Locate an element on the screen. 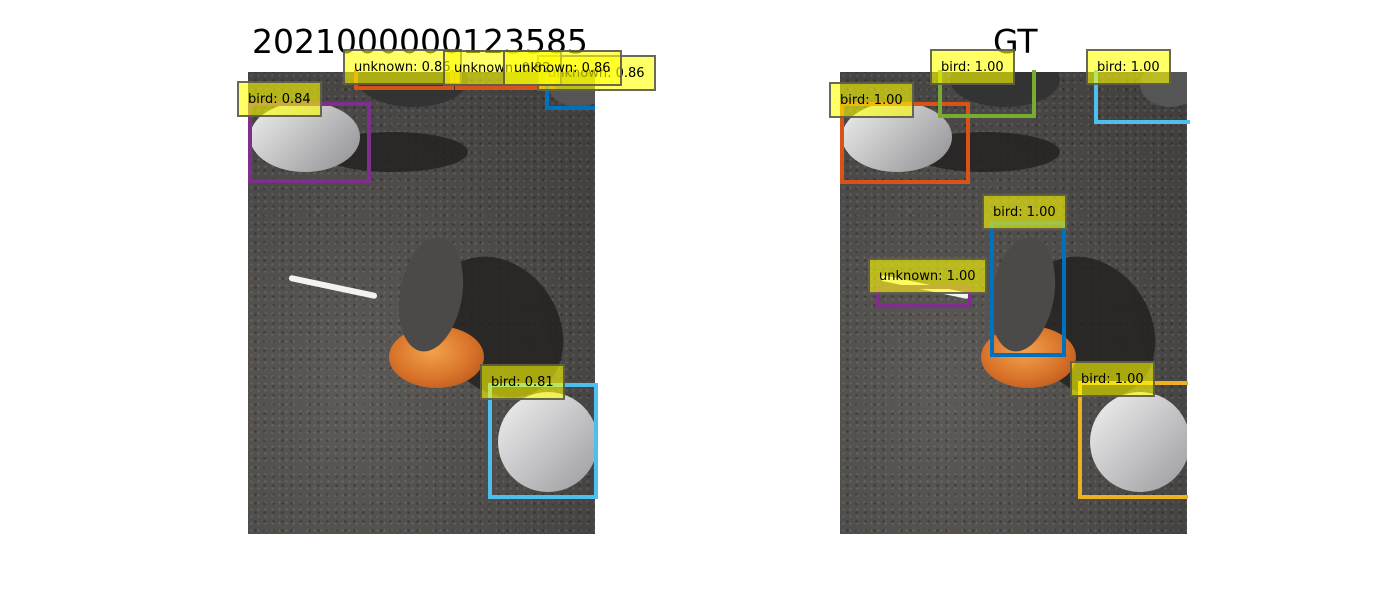  detection-box is located at coordinates (543, 441).